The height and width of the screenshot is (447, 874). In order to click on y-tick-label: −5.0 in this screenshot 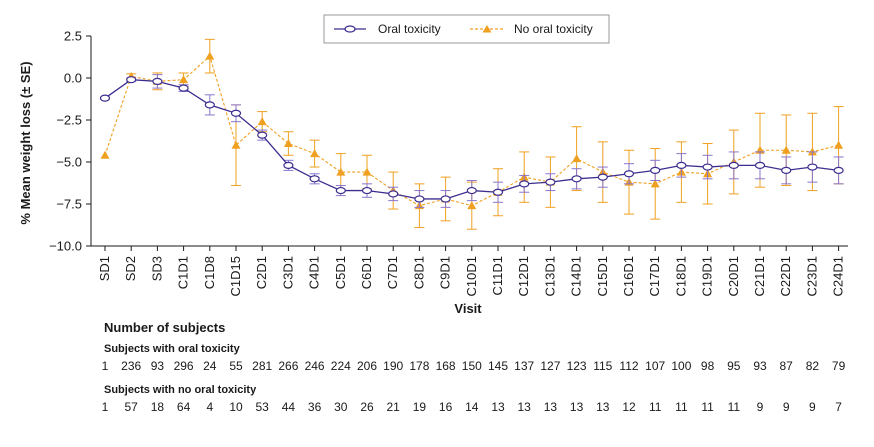, I will do `click(69, 162)`.